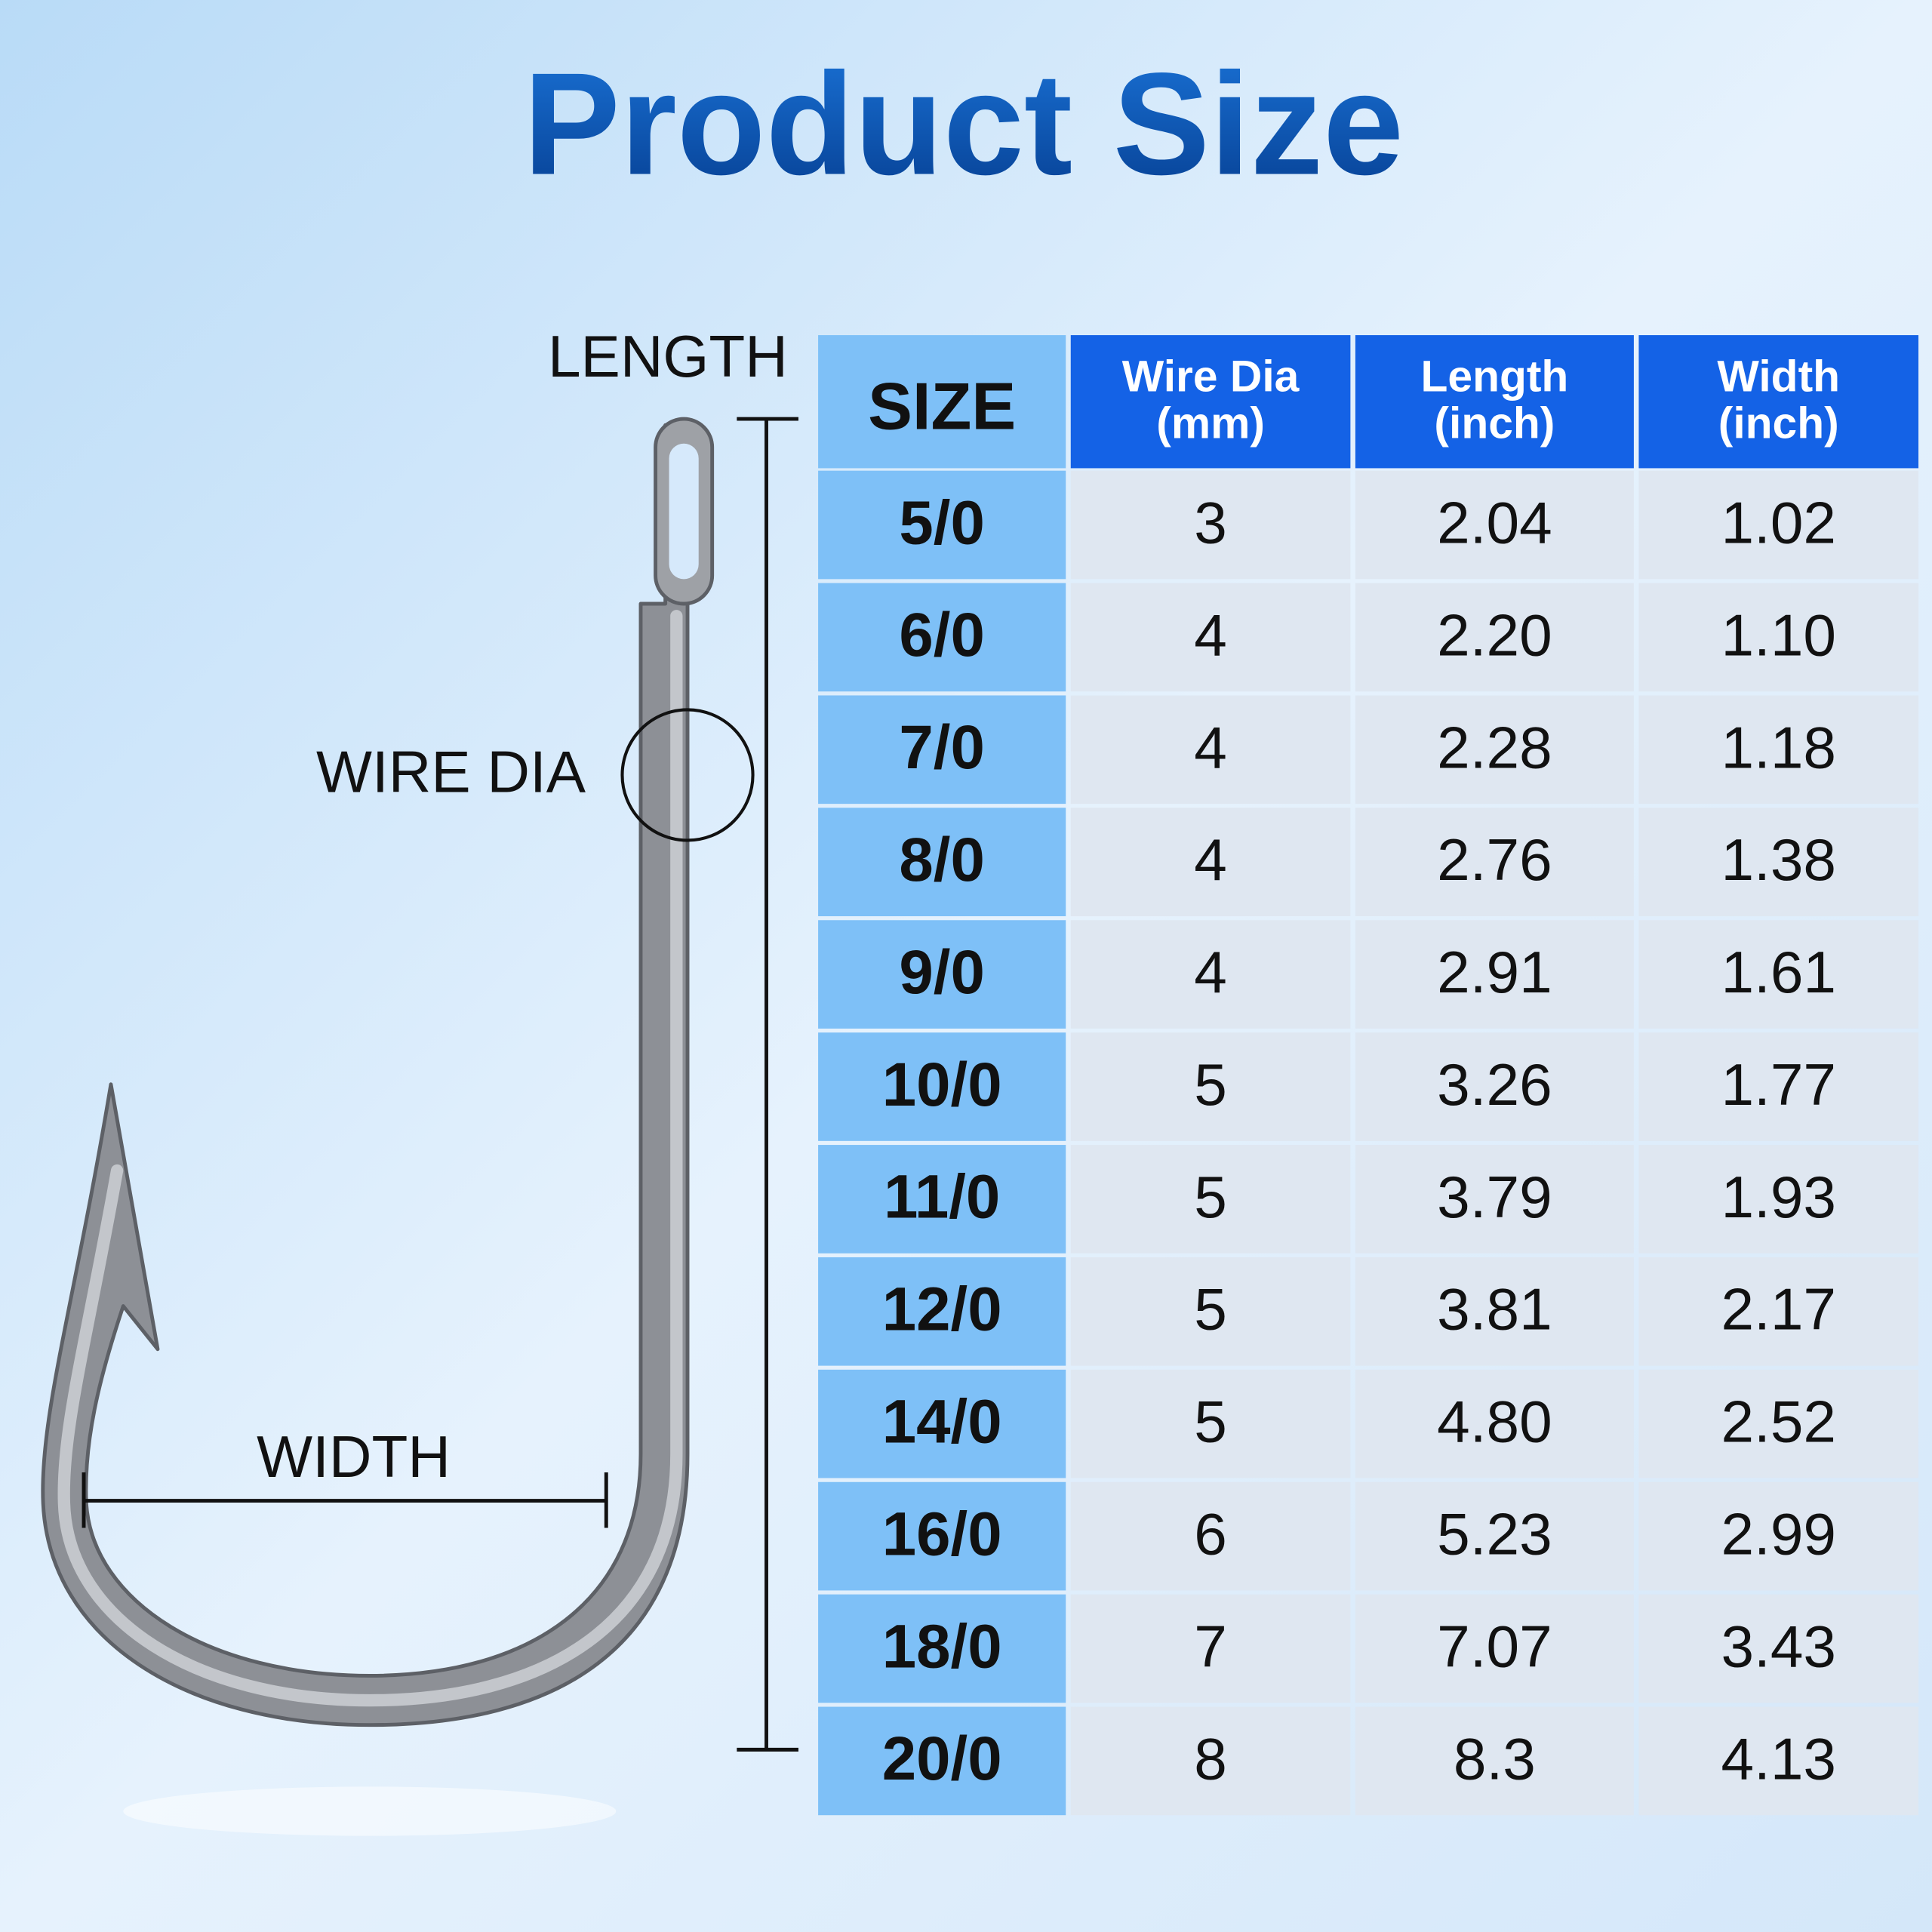 This screenshot has height=1932, width=1932. I want to click on length-label: LENGTH, so click(668, 356).